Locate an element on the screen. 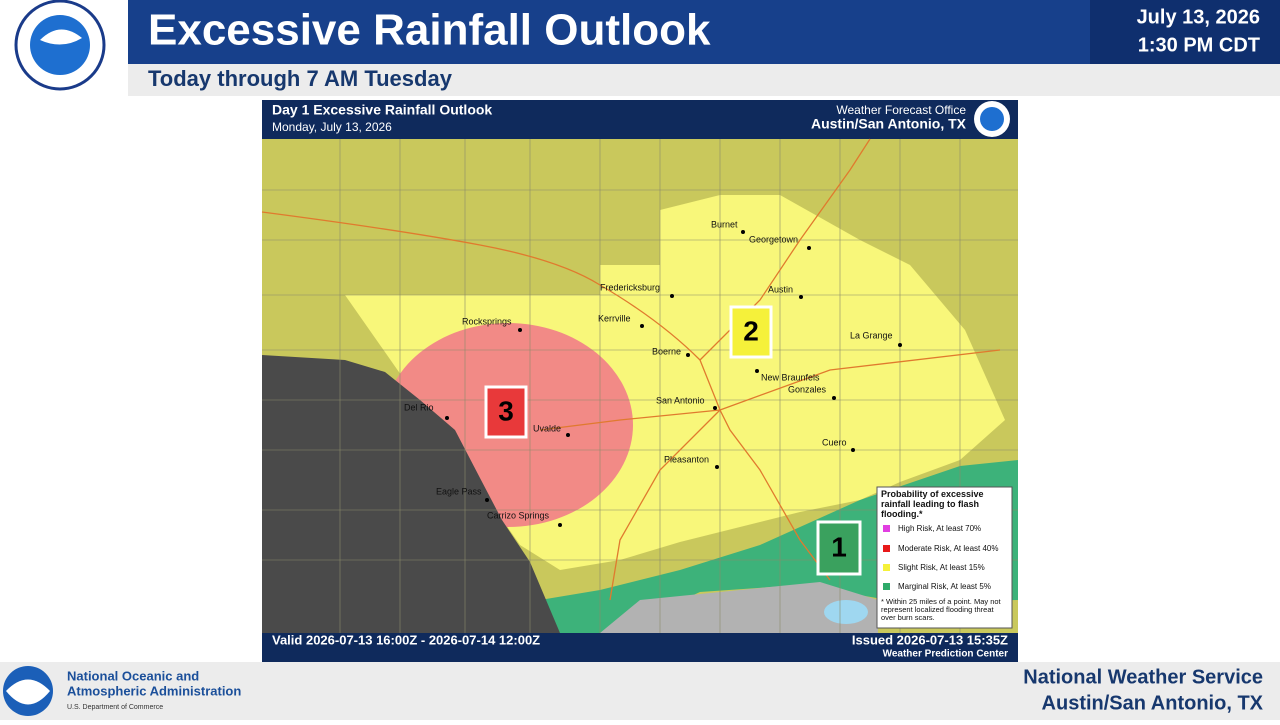 The height and width of the screenshot is (725, 1280). city-label: Georgetown is located at coordinates (773, 239).